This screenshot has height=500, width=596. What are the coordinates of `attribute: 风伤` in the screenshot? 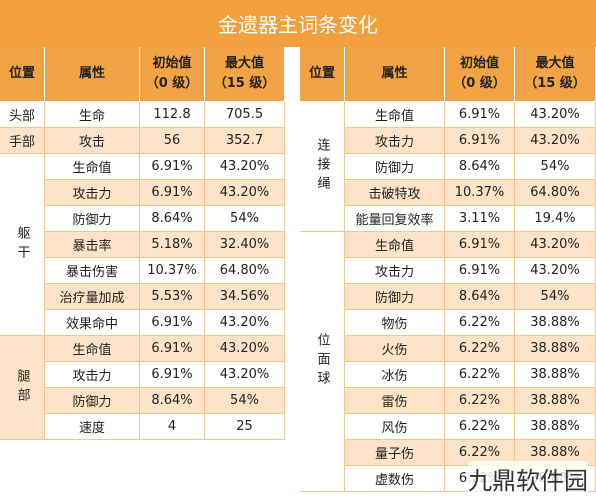 It's located at (395, 427).